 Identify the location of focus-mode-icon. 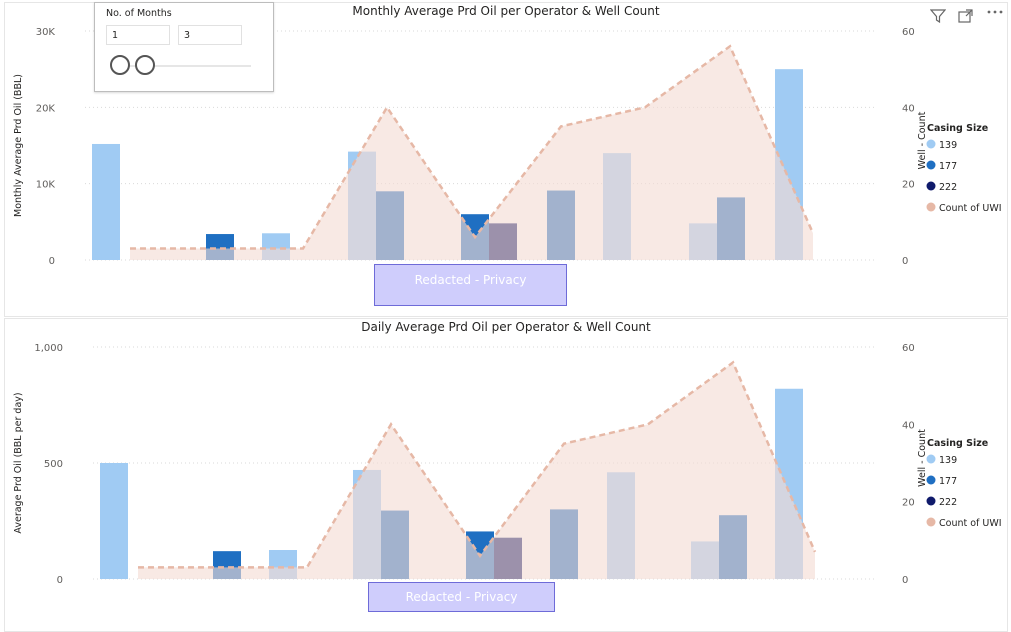
(966, 18).